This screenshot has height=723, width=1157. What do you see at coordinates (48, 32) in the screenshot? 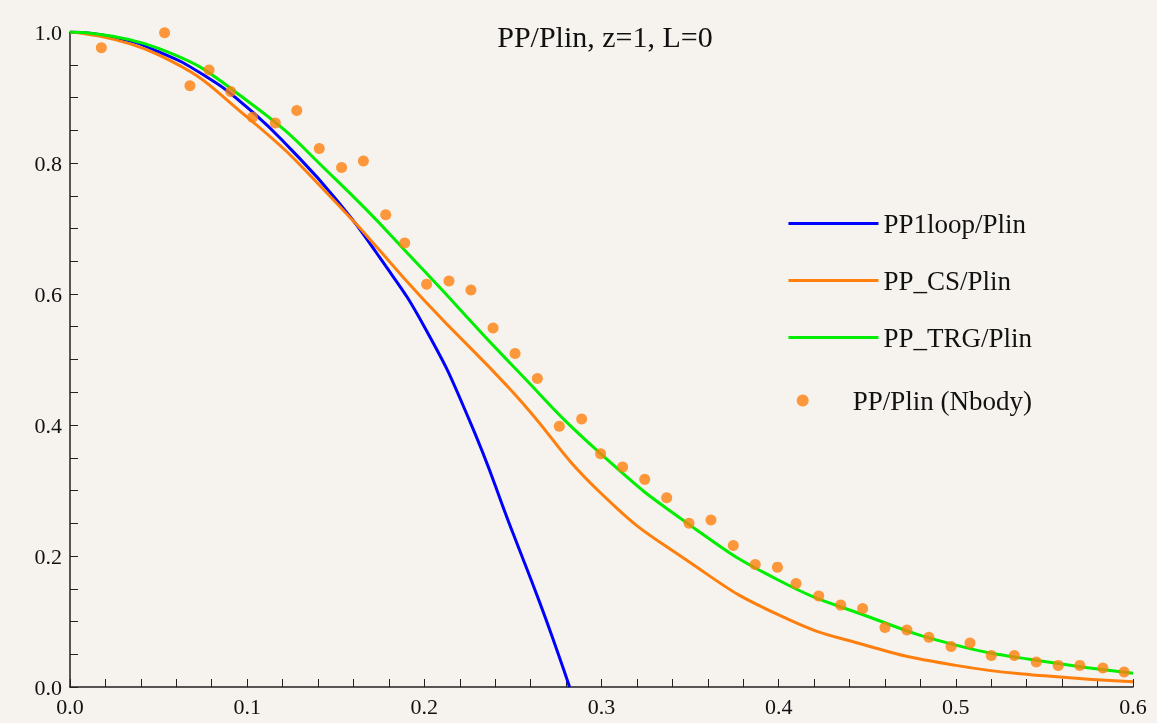
I see `y-tick-label: 1.0` at bounding box center [48, 32].